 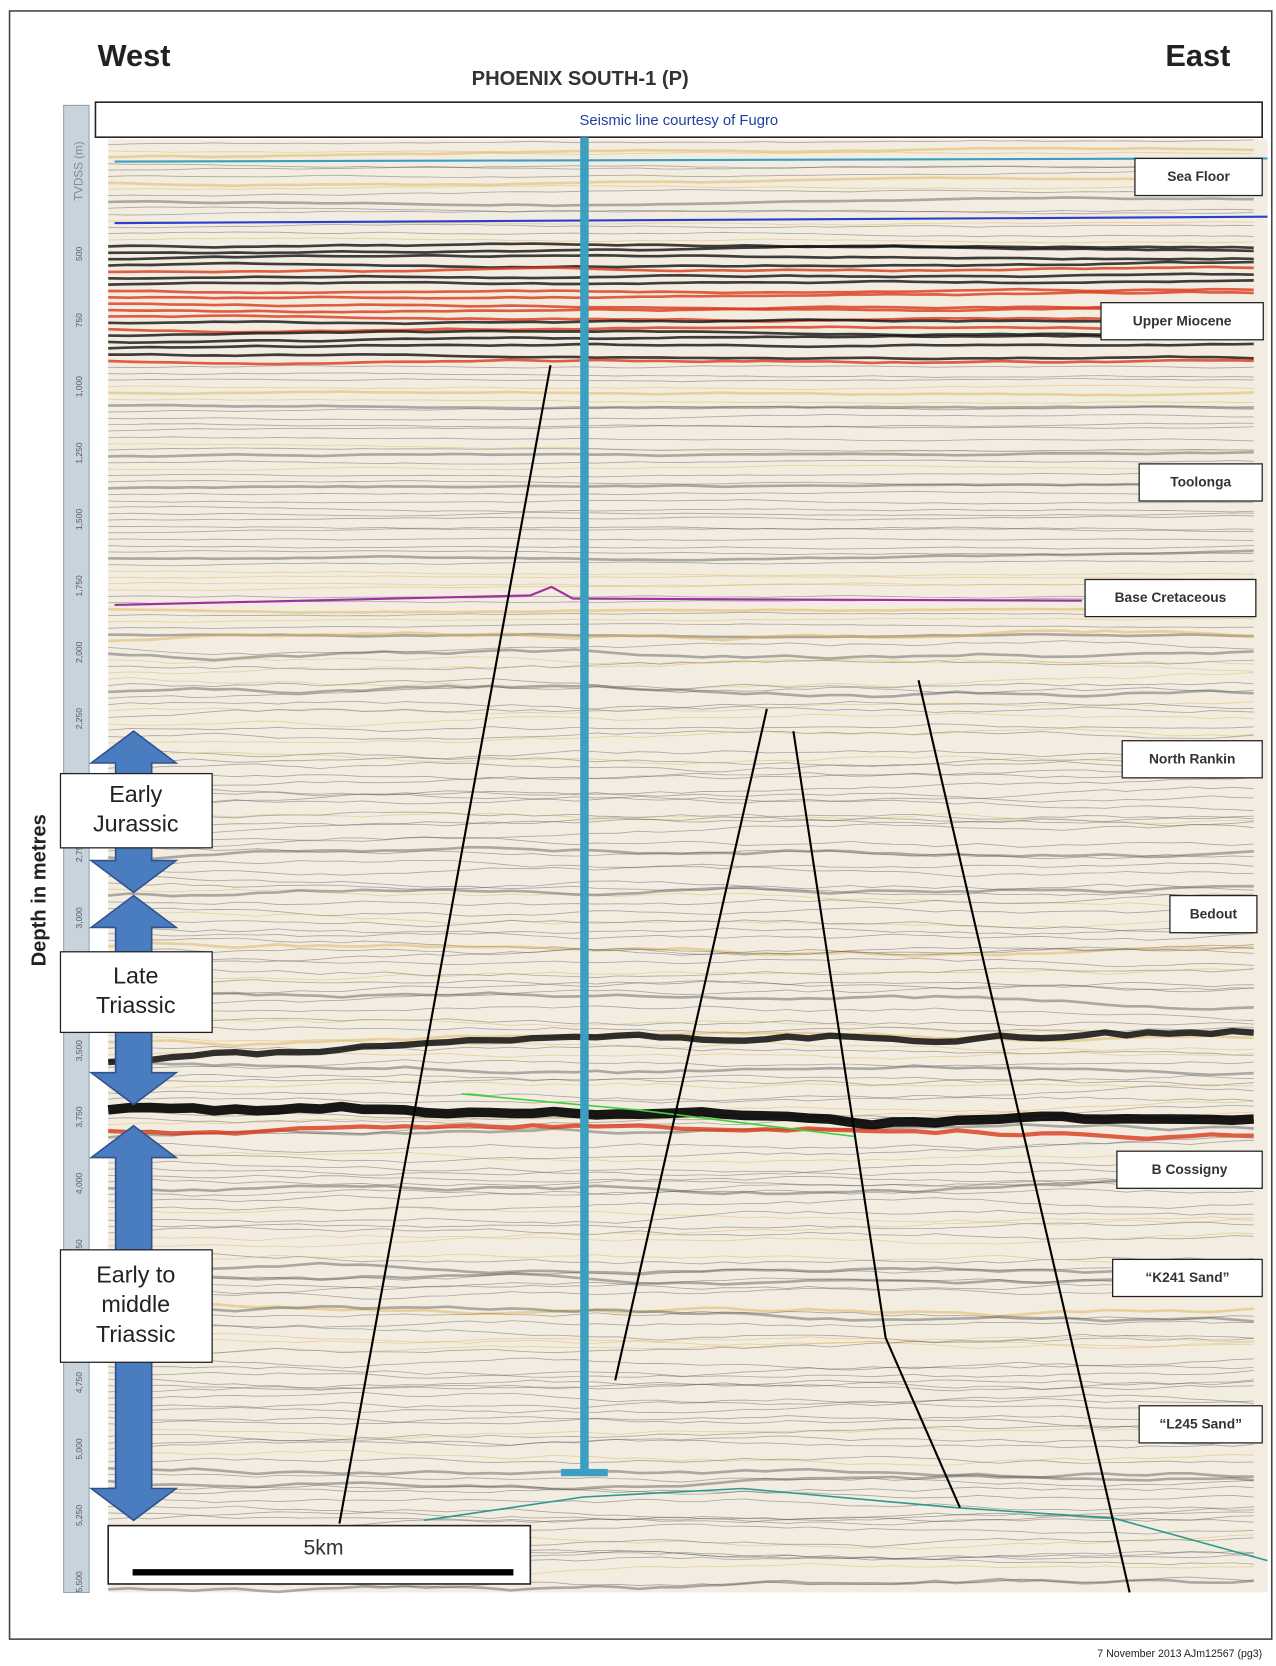 I want to click on depth-tick-label: 5,000, so click(x=79, y=1448).